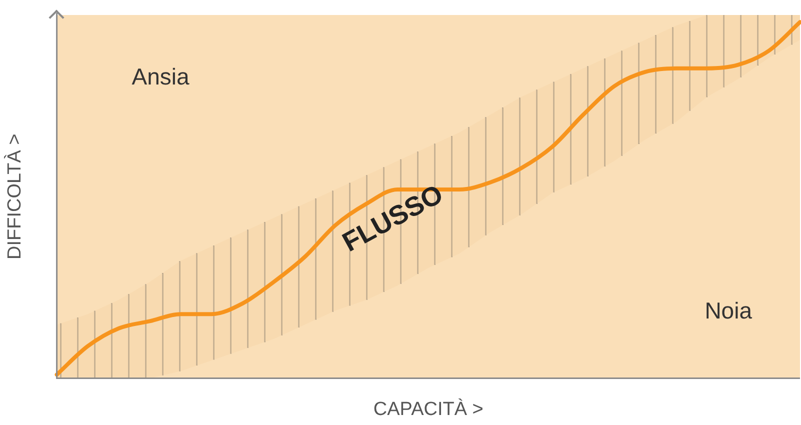  What do you see at coordinates (161, 76) in the screenshot?
I see `annotation: Ansia` at bounding box center [161, 76].